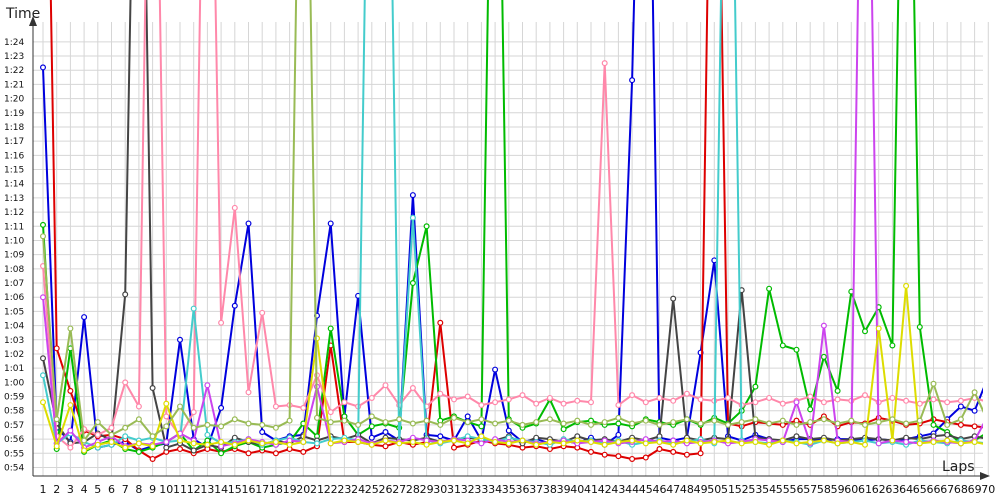  Describe the element at coordinates (14, 185) in the screenshot. I see `y-tick-label: 1:14` at that location.